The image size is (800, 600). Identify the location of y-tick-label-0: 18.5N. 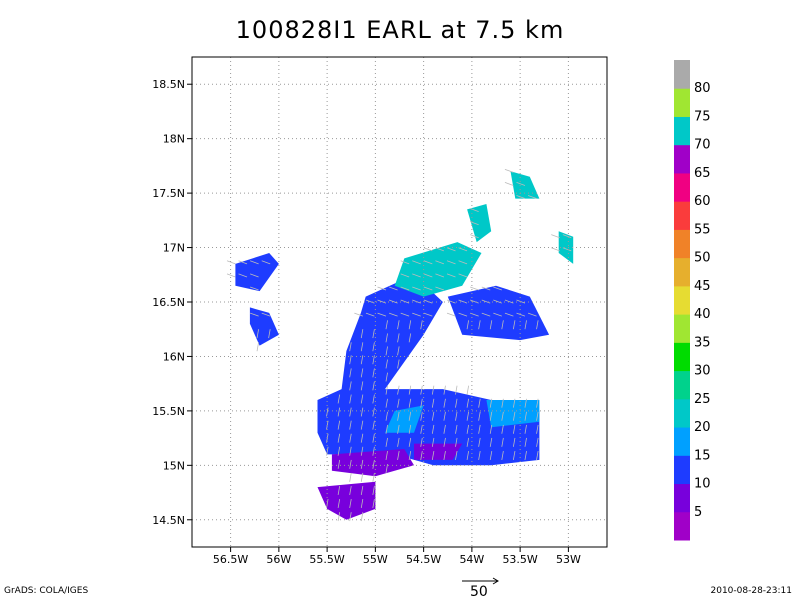
(168, 84).